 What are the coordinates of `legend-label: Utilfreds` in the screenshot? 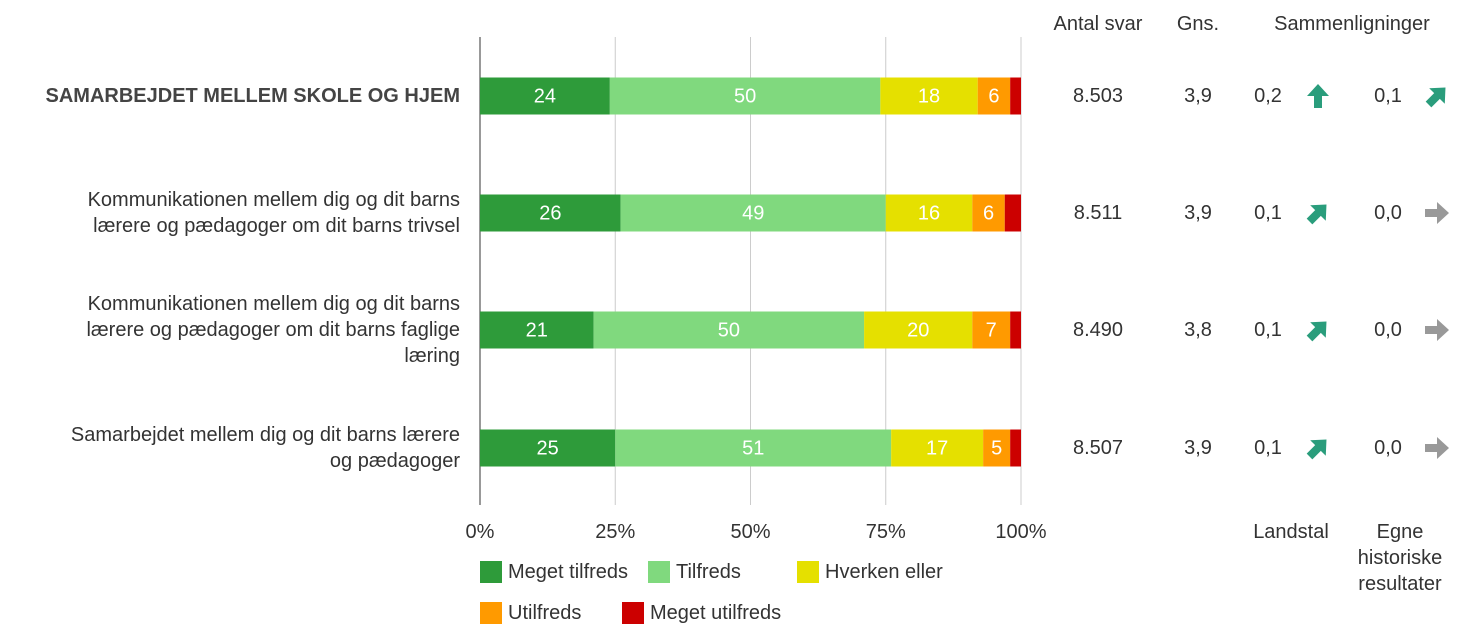 It's located at (545, 613).